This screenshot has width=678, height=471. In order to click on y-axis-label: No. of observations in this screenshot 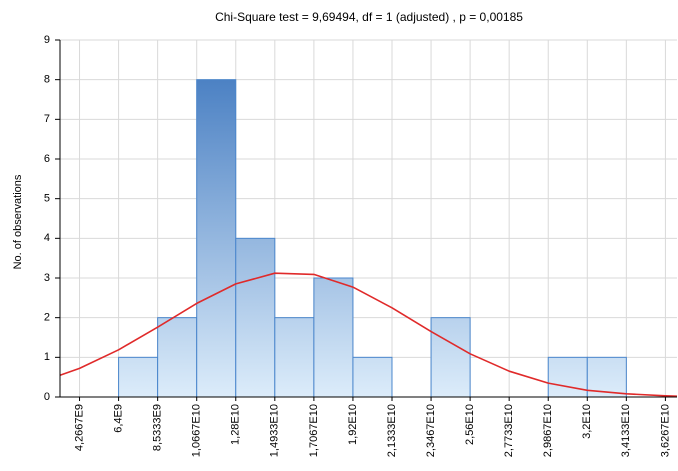, I will do `click(18, 221)`.